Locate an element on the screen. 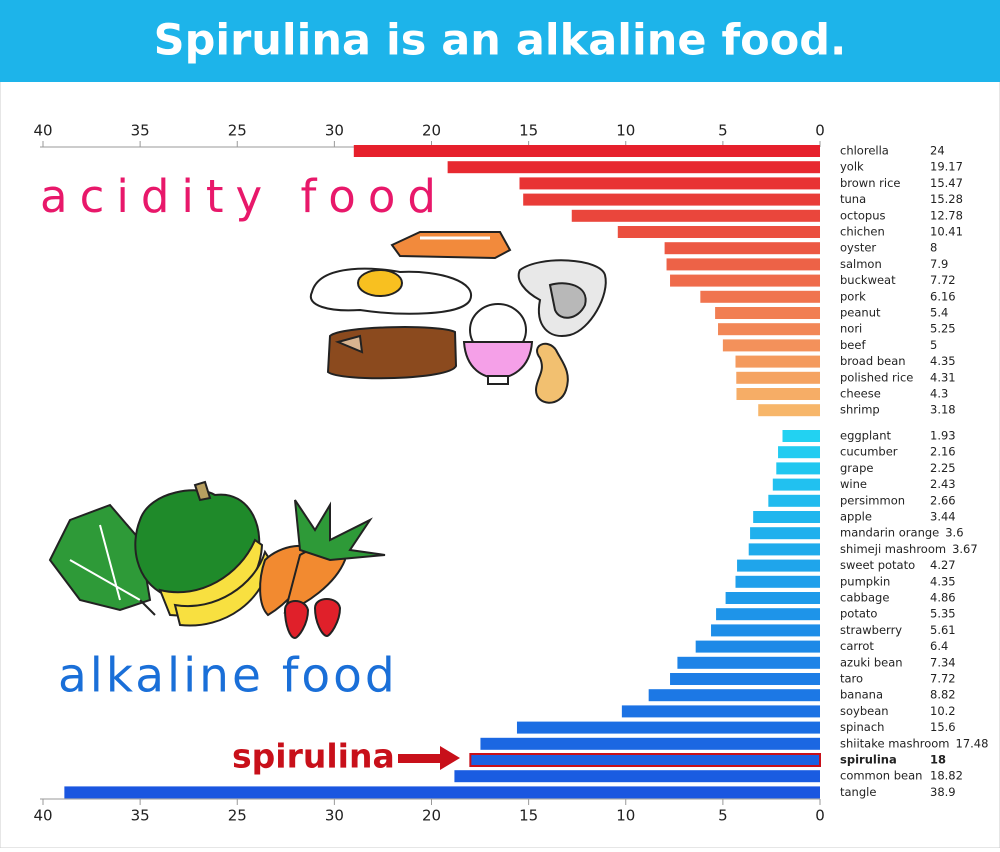 The image size is (1000, 852). category-label: tuna is located at coordinates (853, 199).